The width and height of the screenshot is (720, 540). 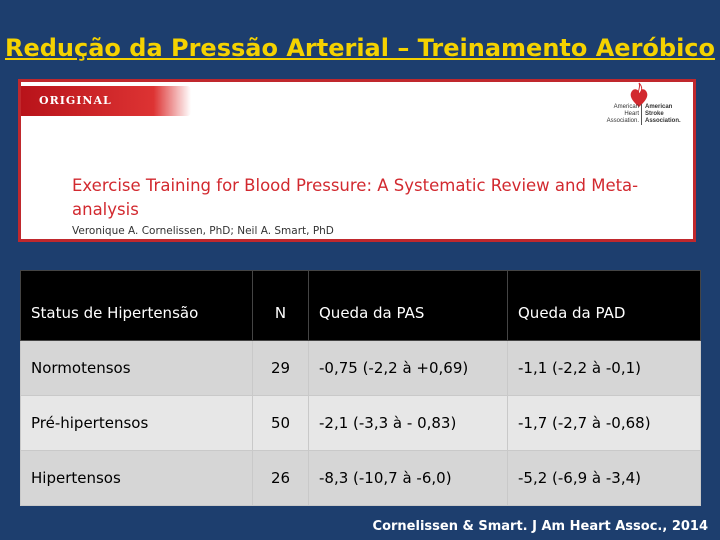 What do you see at coordinates (408, 305) in the screenshot?
I see `header-pas: Queda da PAS` at bounding box center [408, 305].